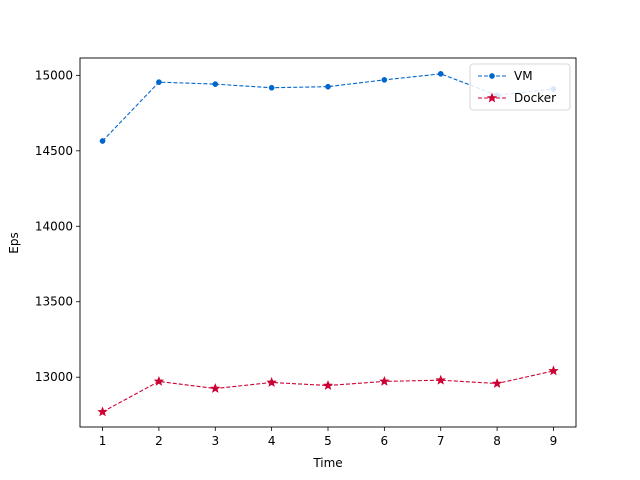 This screenshot has height=480, width=640. What do you see at coordinates (497, 441) in the screenshot?
I see `x-tick-label: 8` at bounding box center [497, 441].